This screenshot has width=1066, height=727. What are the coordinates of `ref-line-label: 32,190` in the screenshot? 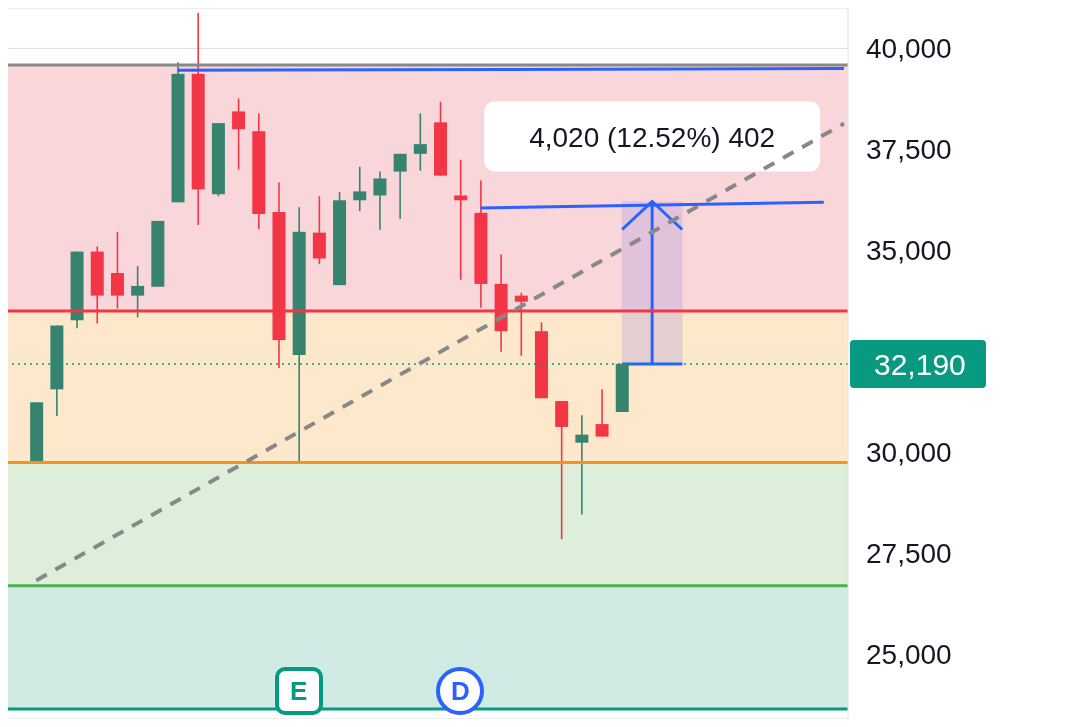 It's located at (920, 364).